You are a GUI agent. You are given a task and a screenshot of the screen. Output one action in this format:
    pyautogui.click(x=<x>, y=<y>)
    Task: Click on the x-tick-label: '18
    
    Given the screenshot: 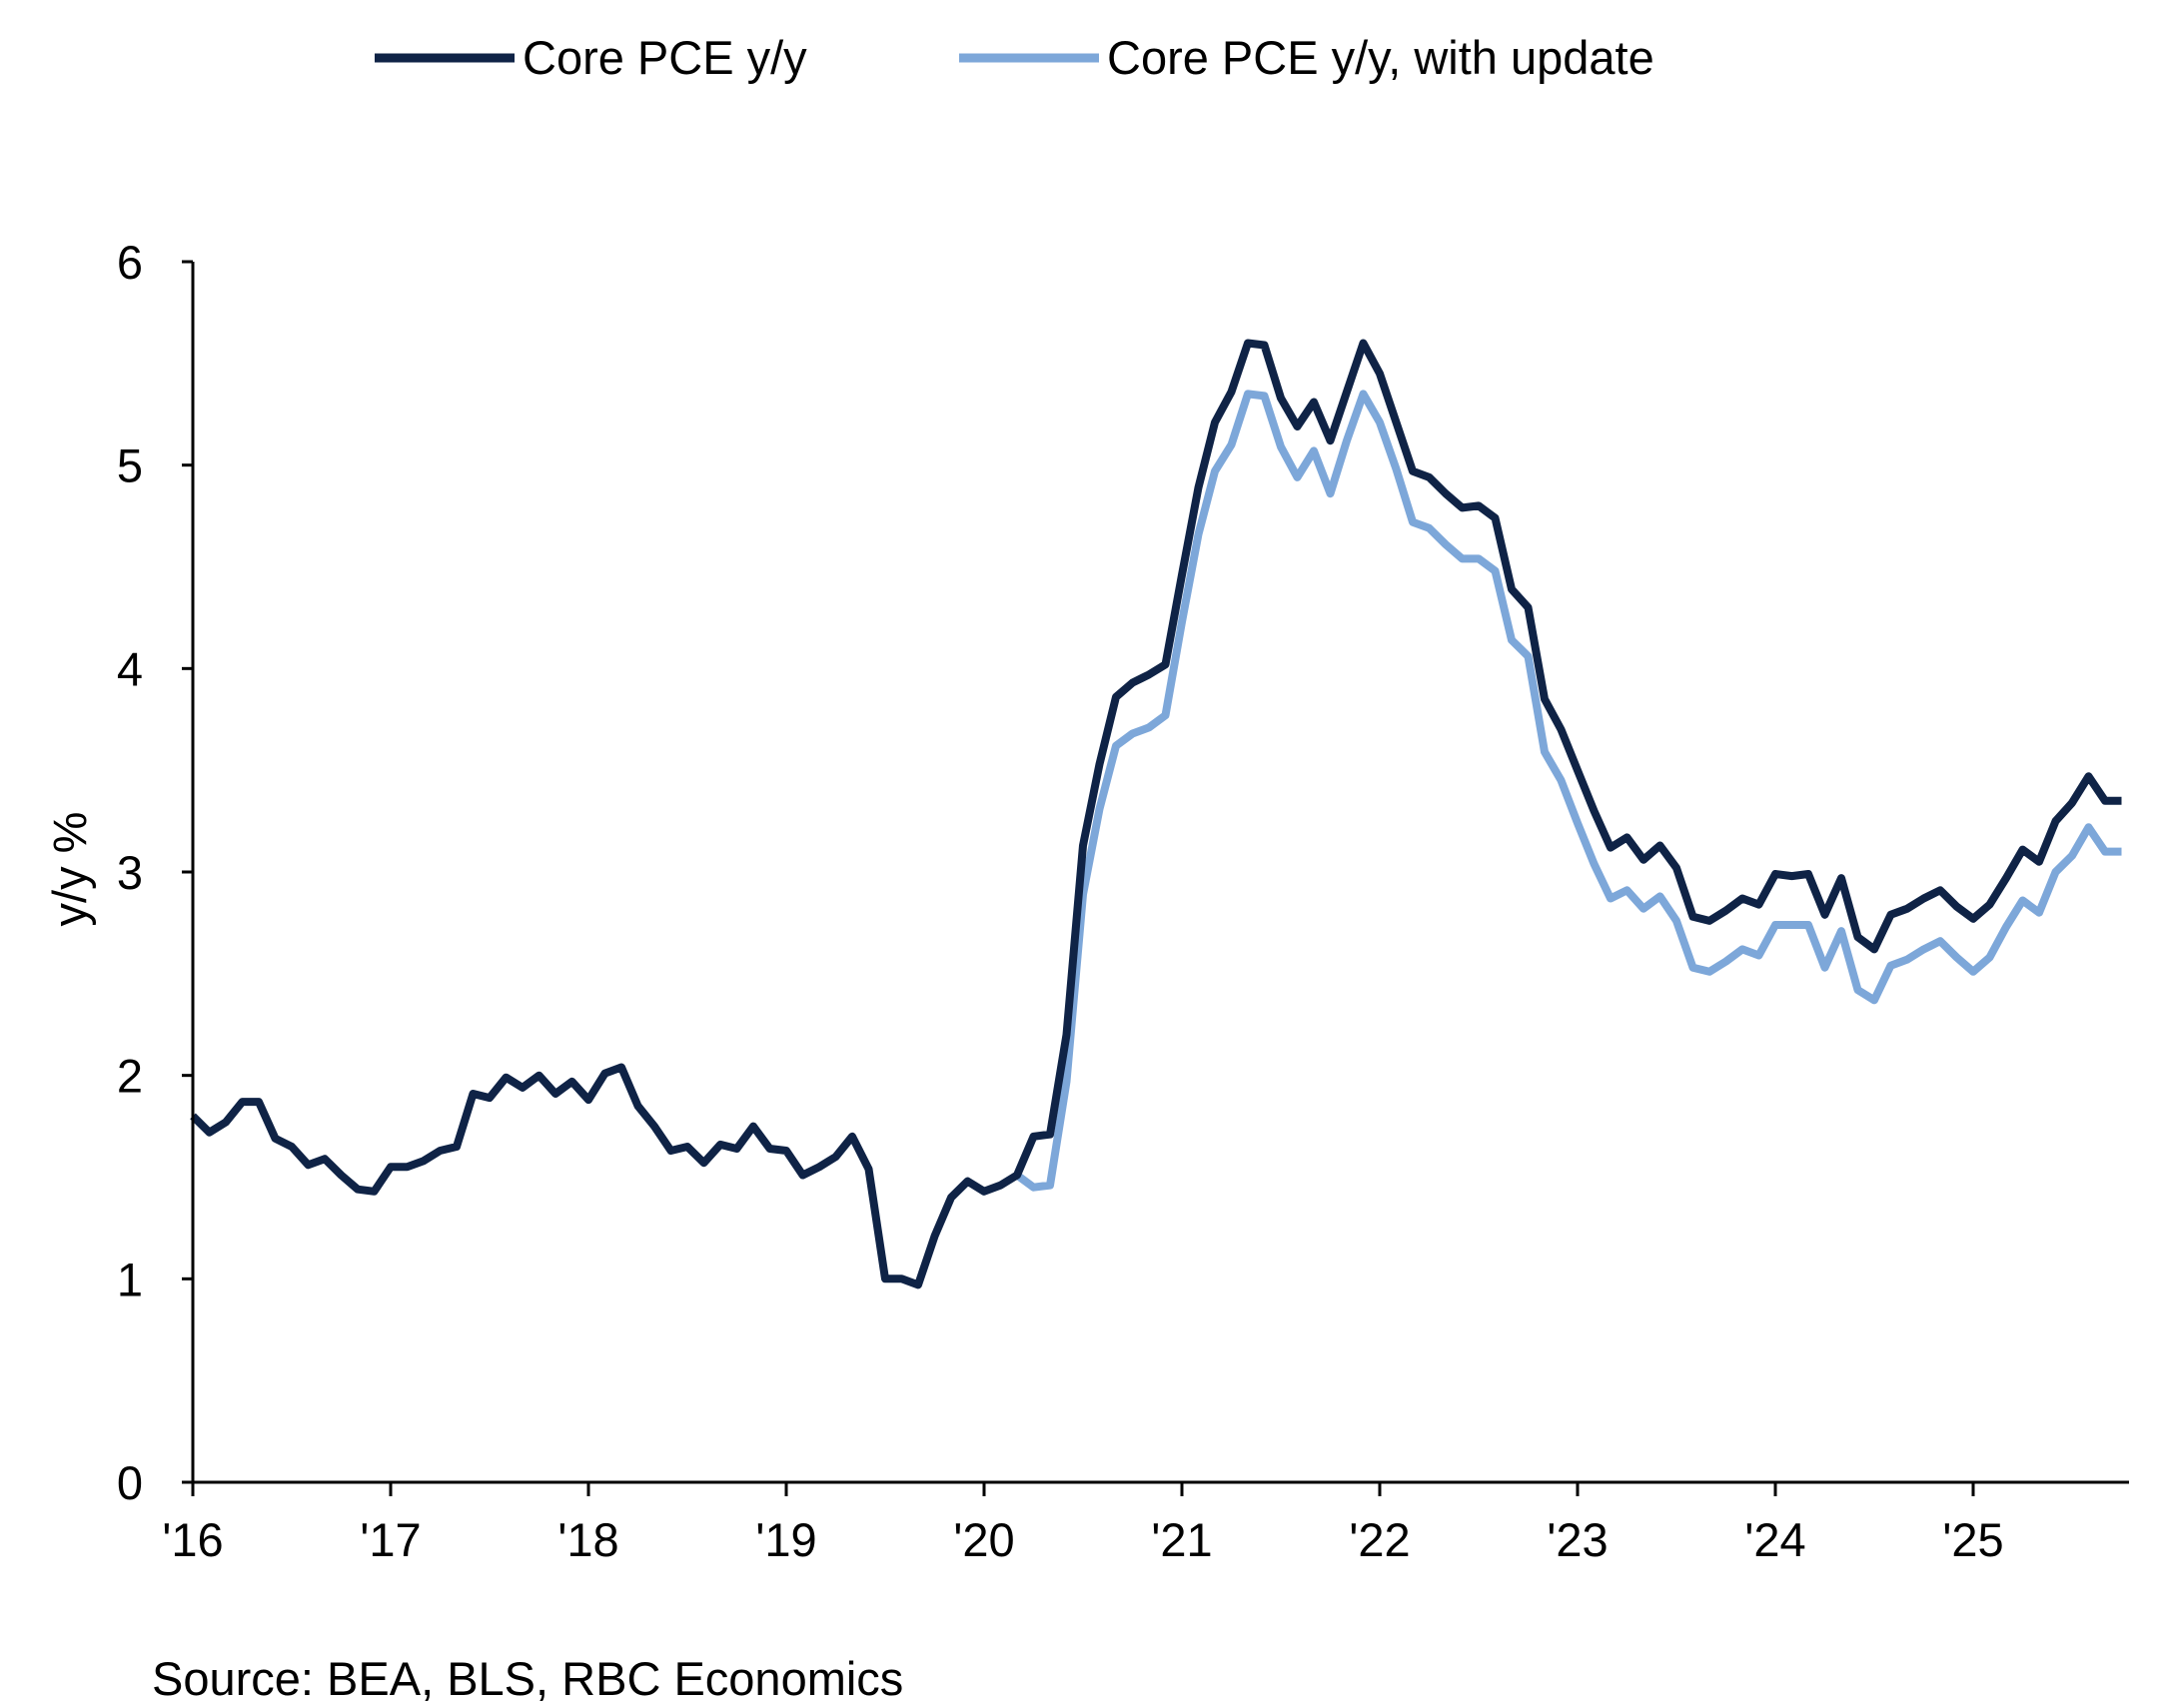 What is the action you would take?
    pyautogui.click(x=587, y=1539)
    